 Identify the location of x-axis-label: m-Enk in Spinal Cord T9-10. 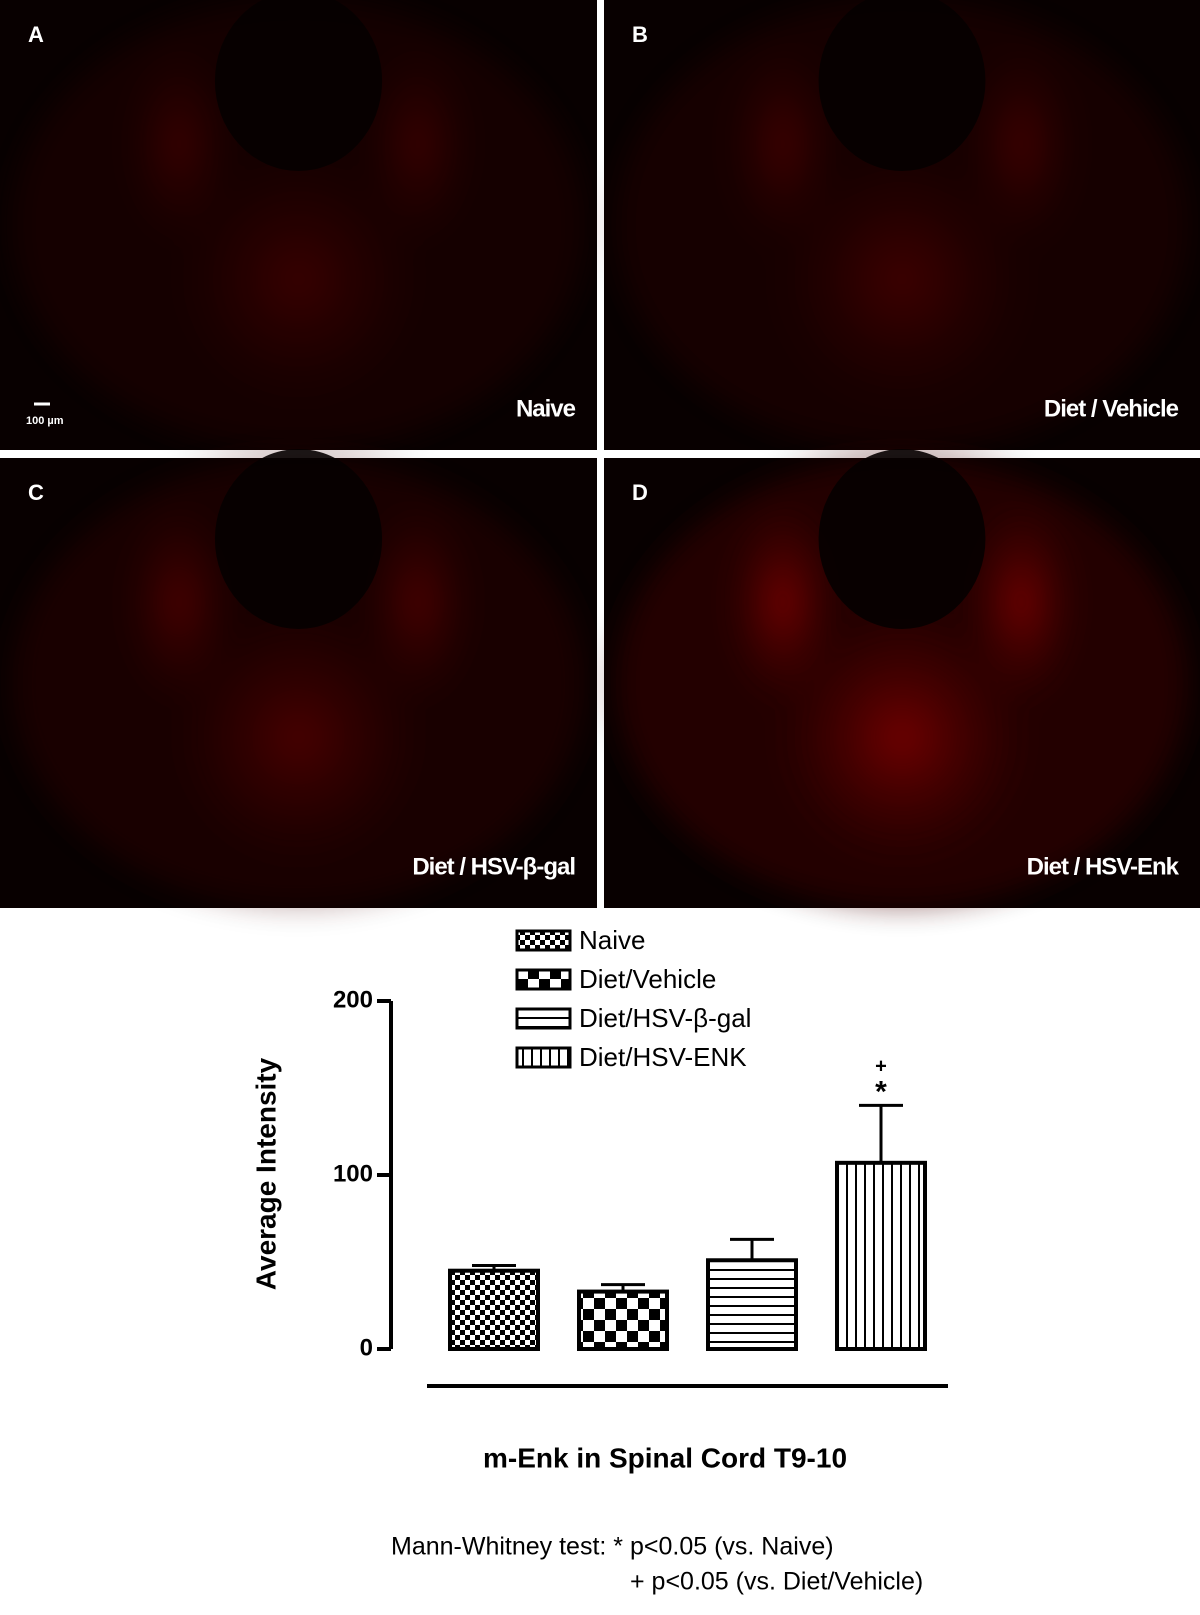
(665, 1457).